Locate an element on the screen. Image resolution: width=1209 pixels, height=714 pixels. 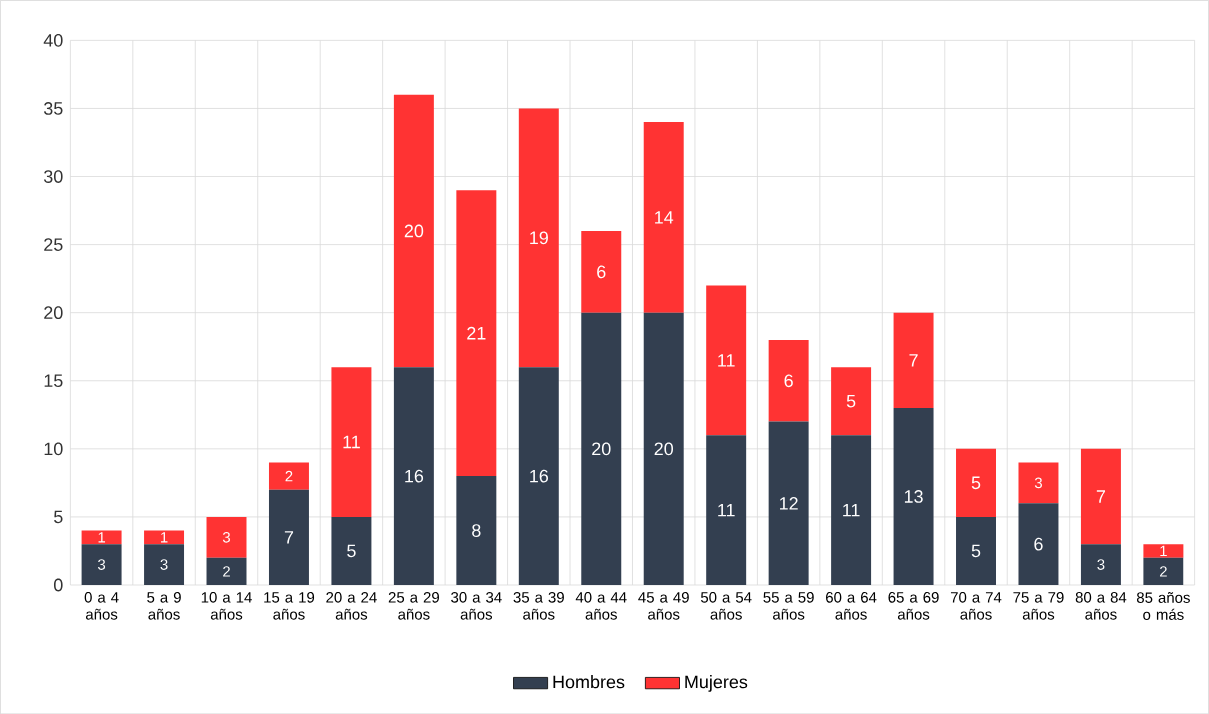
x-tick-label: 5 a 9 años is located at coordinates (164, 605).